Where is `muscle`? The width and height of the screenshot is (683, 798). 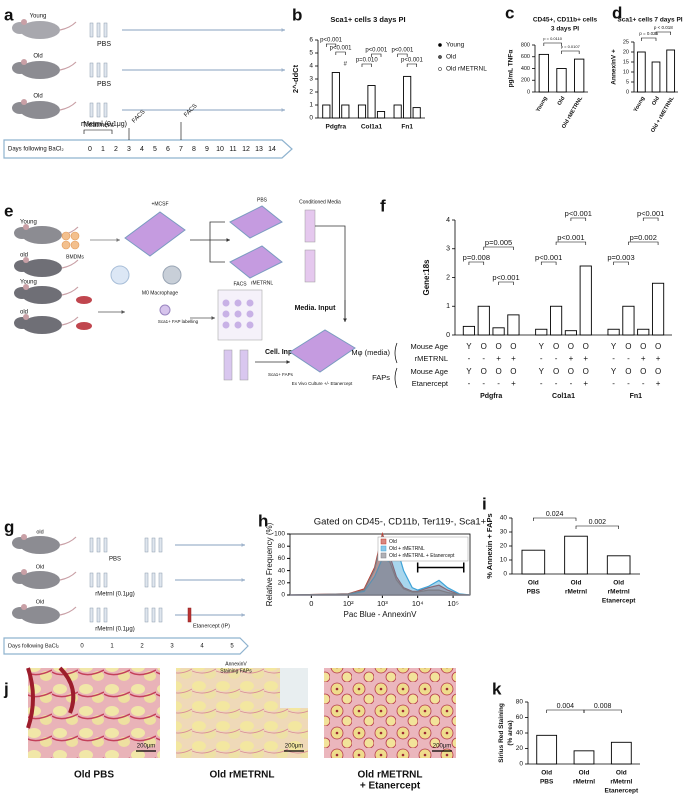
muscle is located at coordinates (84, 326).